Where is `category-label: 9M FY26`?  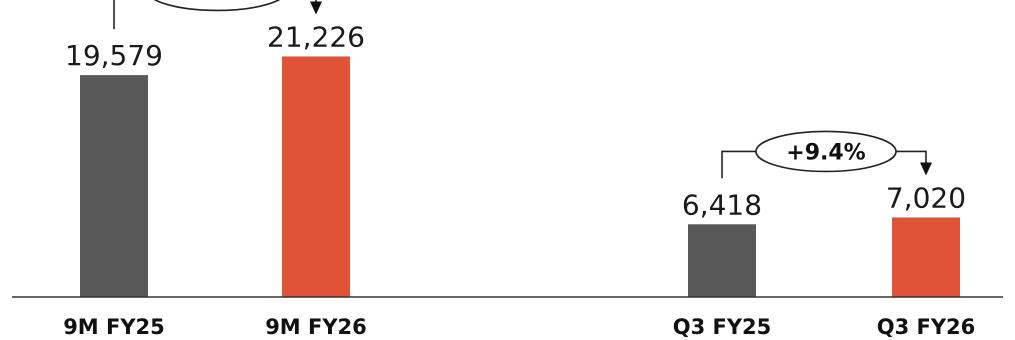
category-label: 9M FY26 is located at coordinates (316, 327).